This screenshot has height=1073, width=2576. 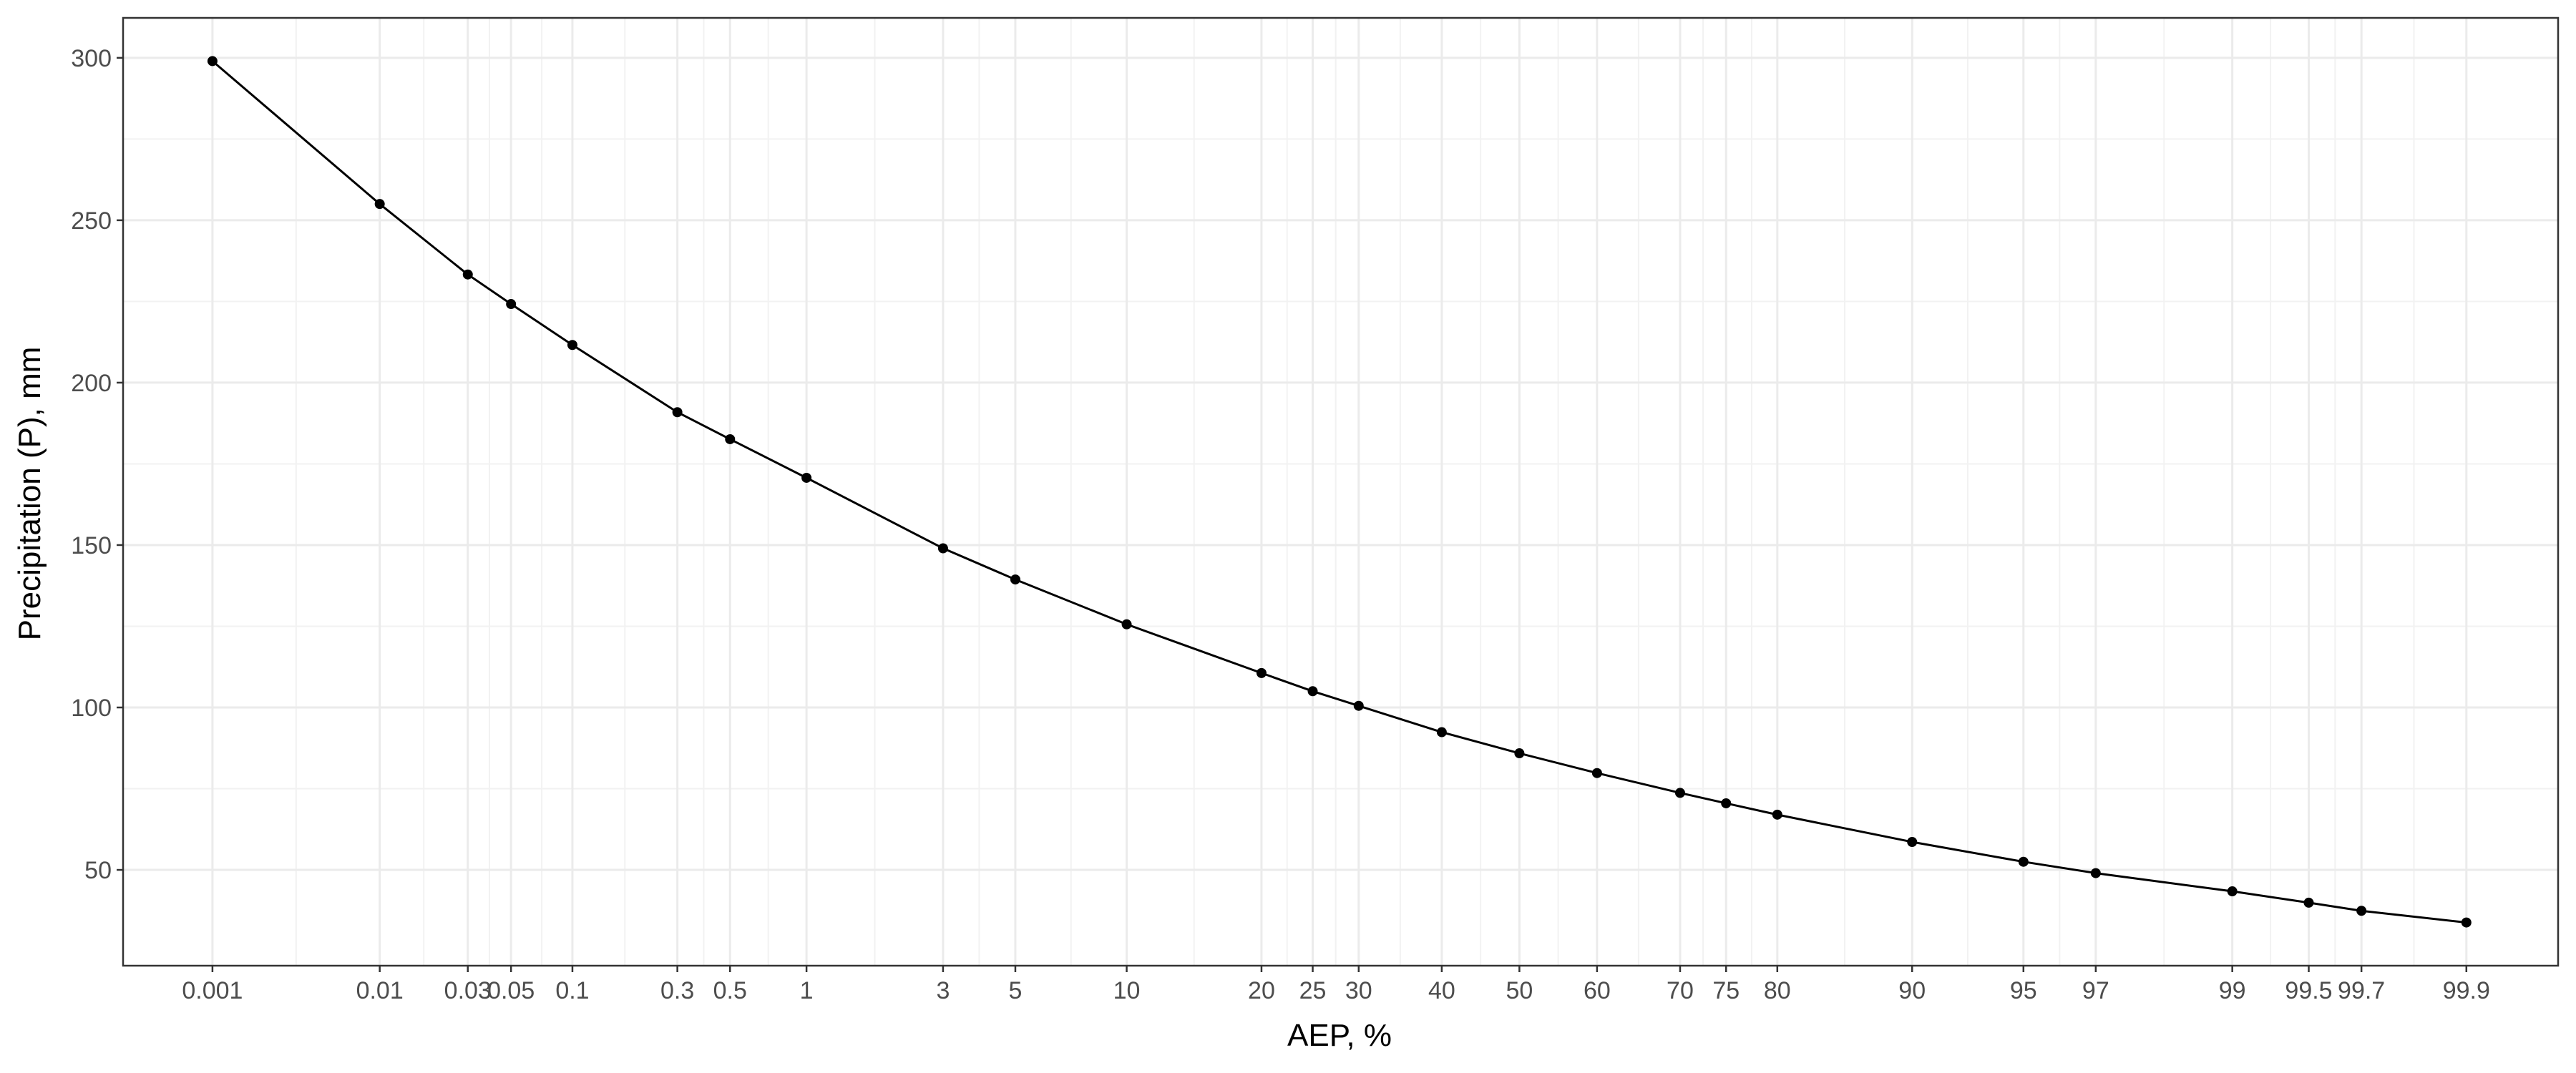 What do you see at coordinates (2232, 990) in the screenshot?
I see `x-tick-label: 99` at bounding box center [2232, 990].